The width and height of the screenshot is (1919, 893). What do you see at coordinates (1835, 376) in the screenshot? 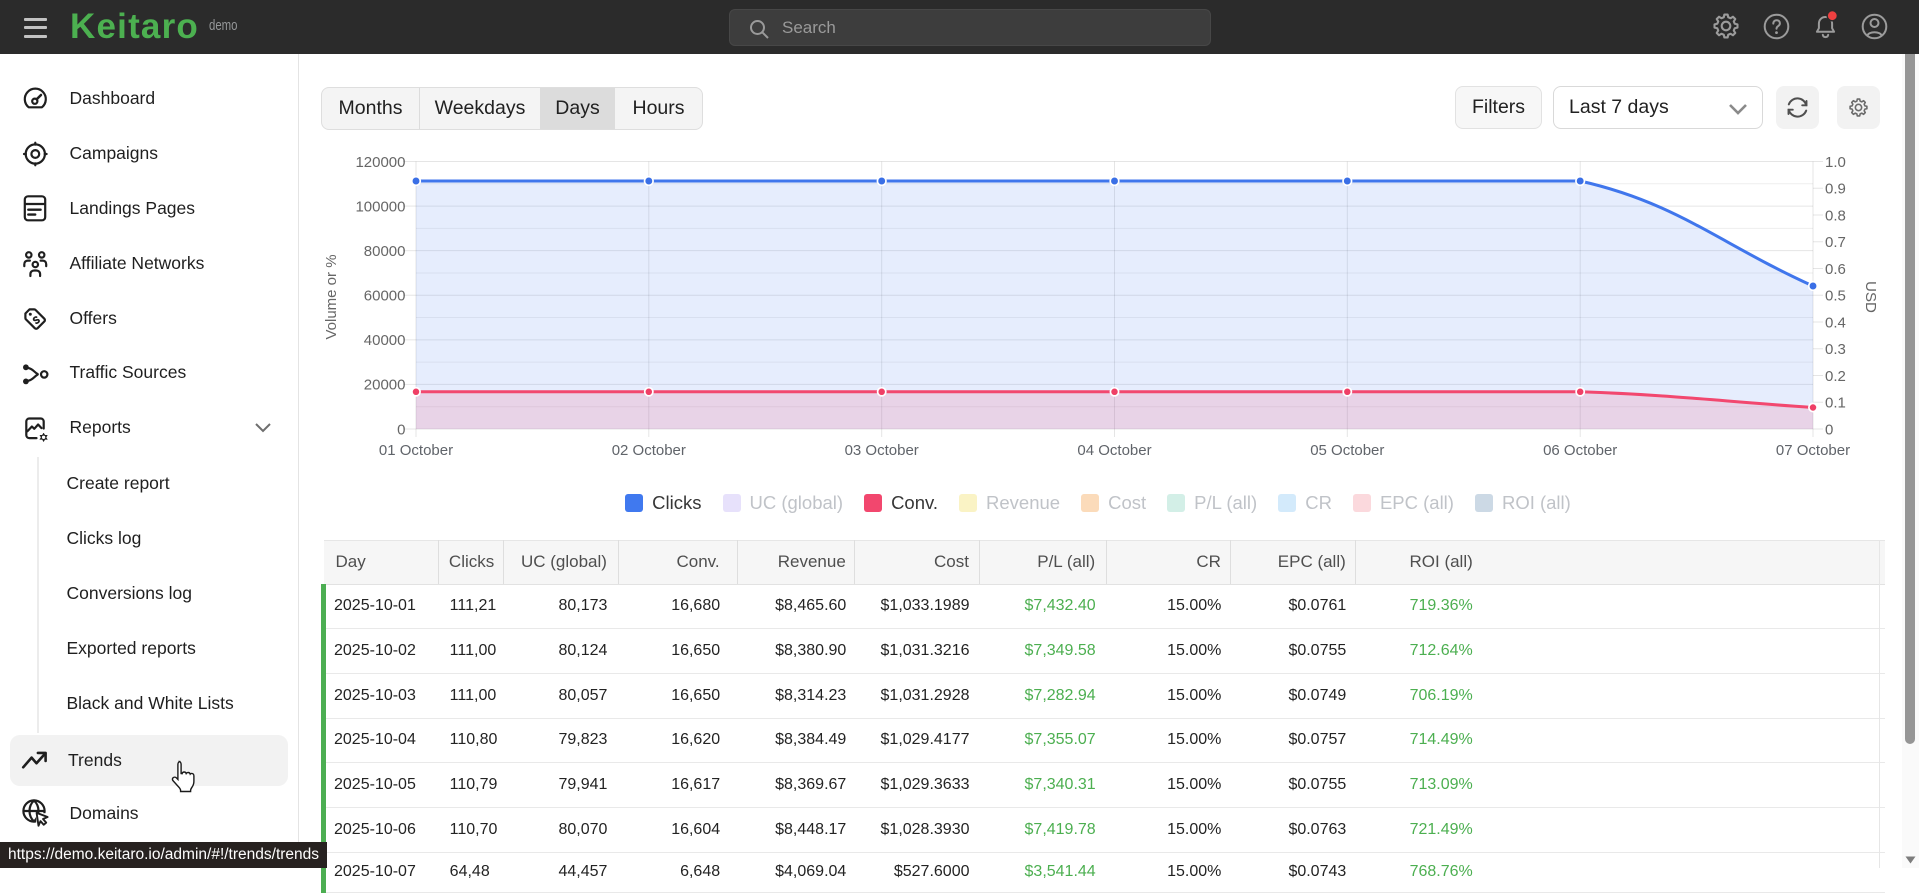
I see `svg-text: 0.2` at bounding box center [1835, 376].